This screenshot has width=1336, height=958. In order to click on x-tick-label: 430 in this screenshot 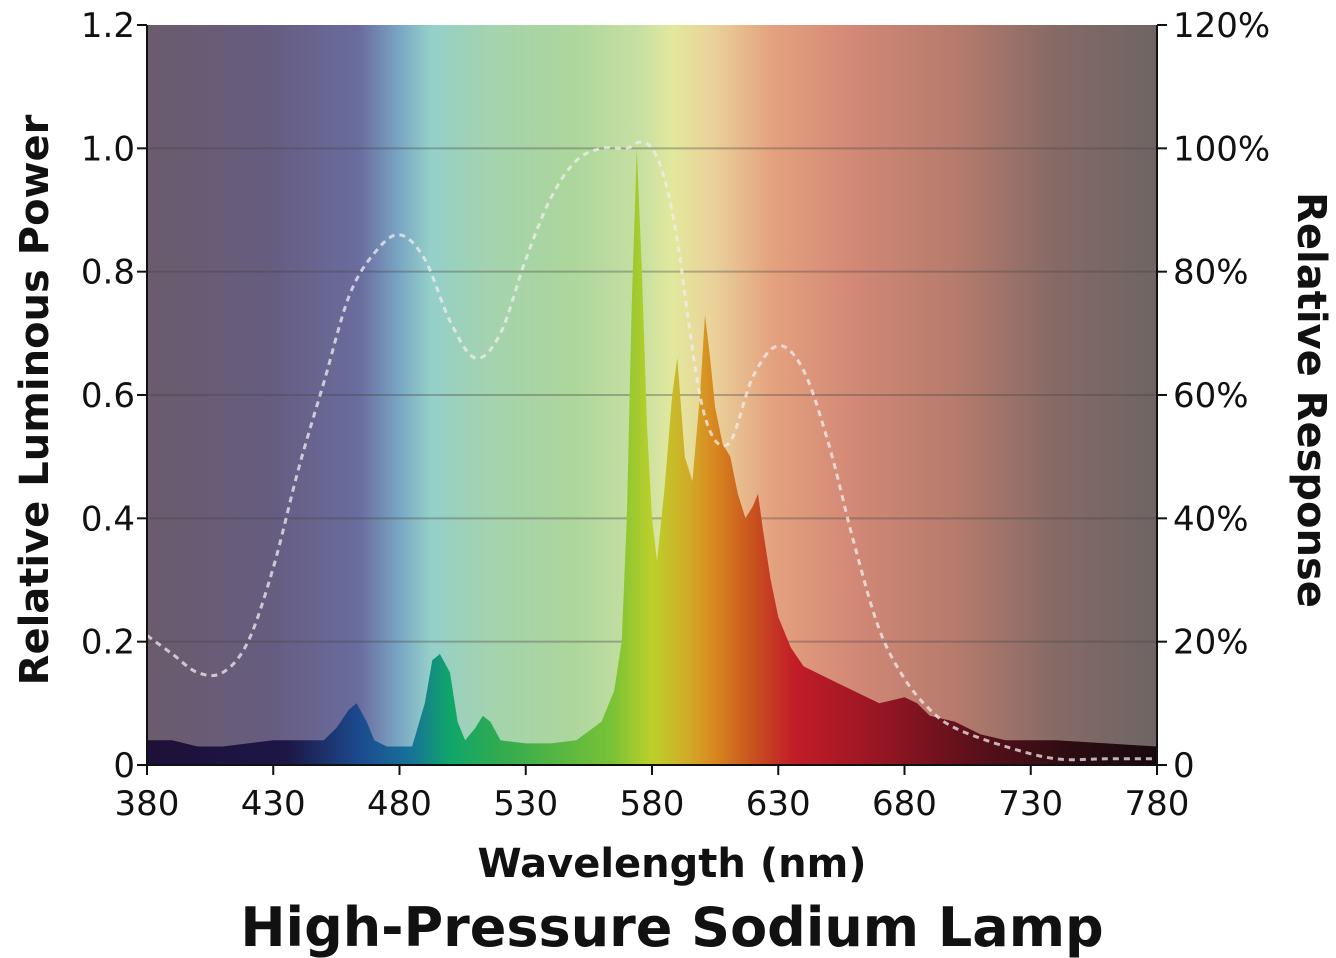, I will do `click(273, 804)`.